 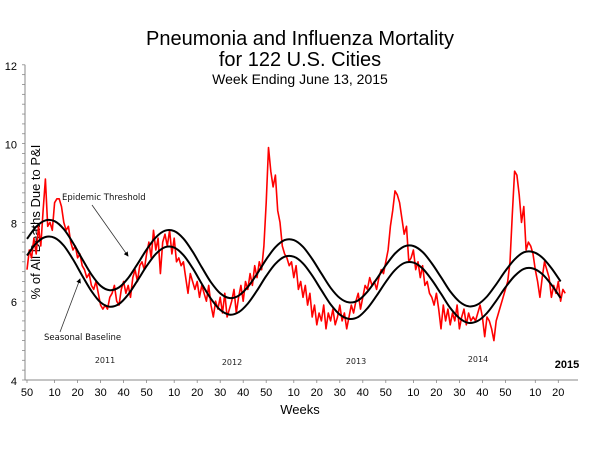 What do you see at coordinates (232, 362) in the screenshot?
I see `year-label: 2012` at bounding box center [232, 362].